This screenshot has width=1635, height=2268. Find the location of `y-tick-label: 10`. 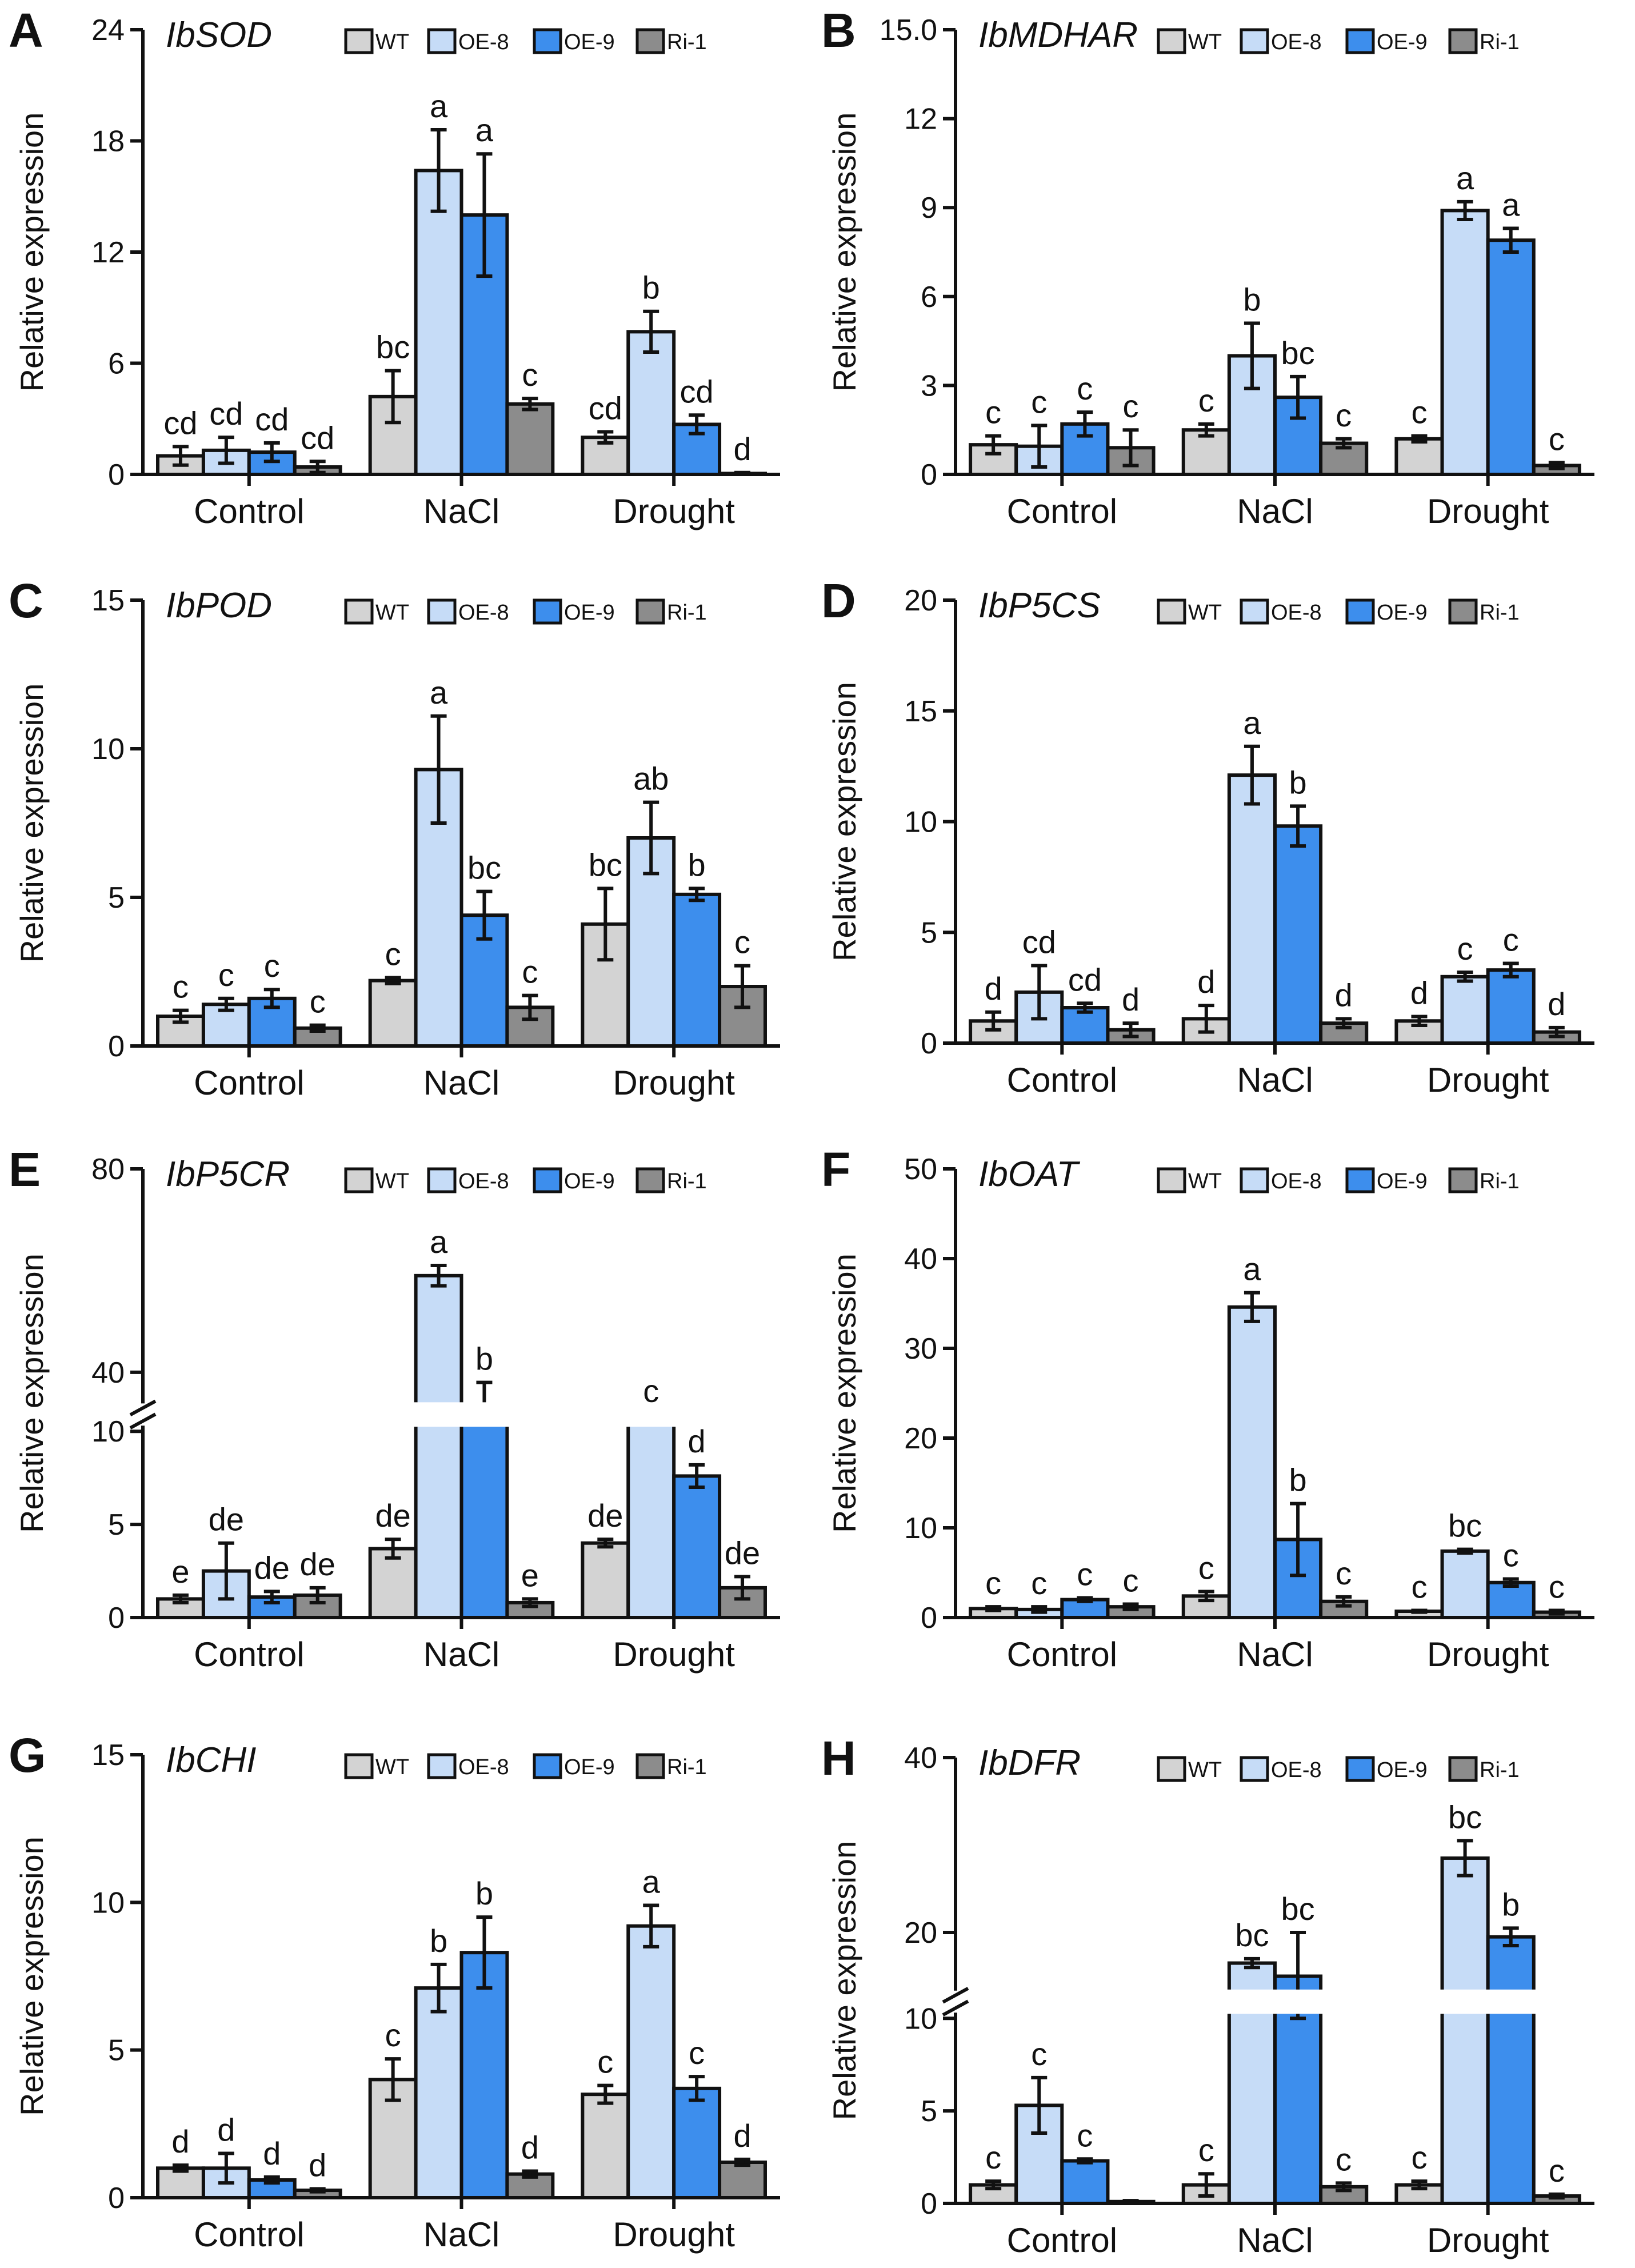

y-tick-label: 10 is located at coordinates (108, 1431).